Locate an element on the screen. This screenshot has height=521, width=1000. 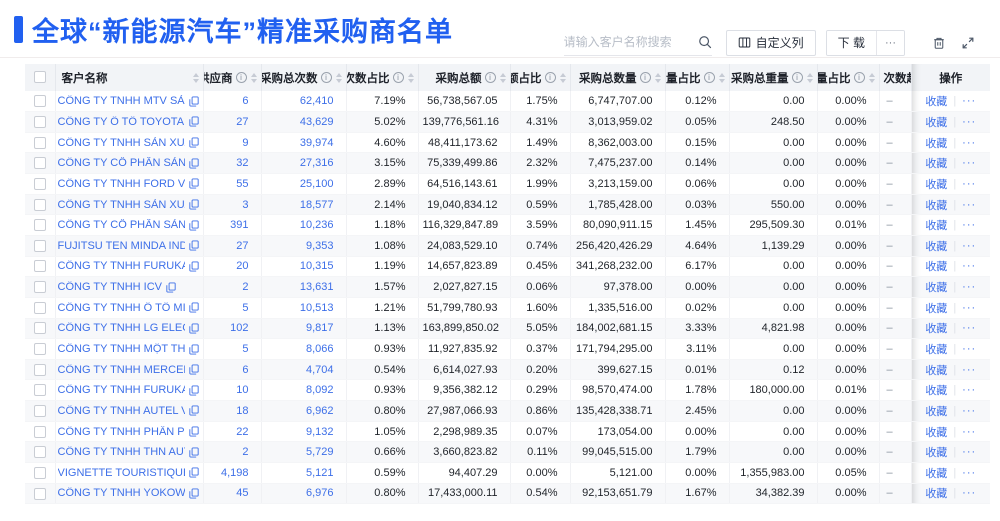
header-total-qty: 采购总数量 is located at coordinates (618, 77).